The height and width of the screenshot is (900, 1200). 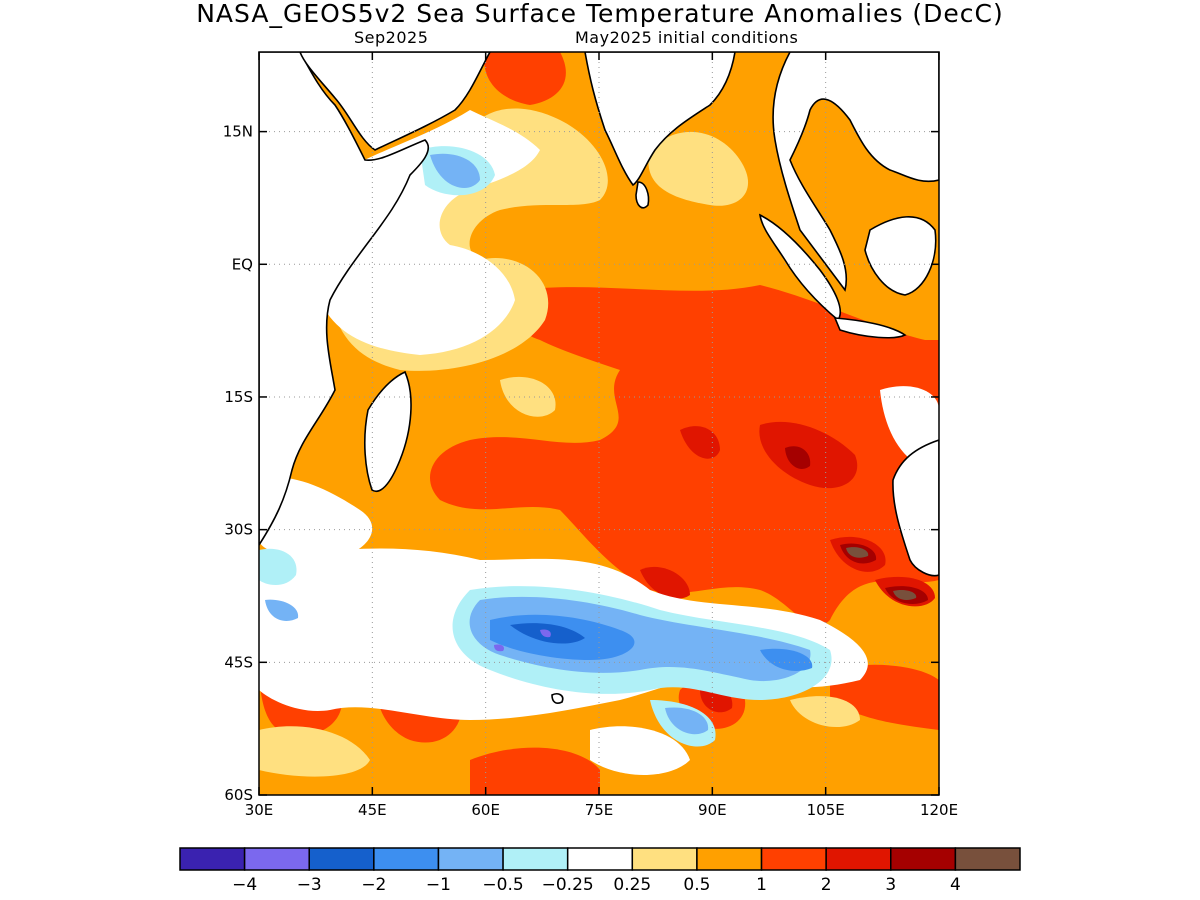 I want to click on colorbar-label: −1, so click(x=438, y=885).